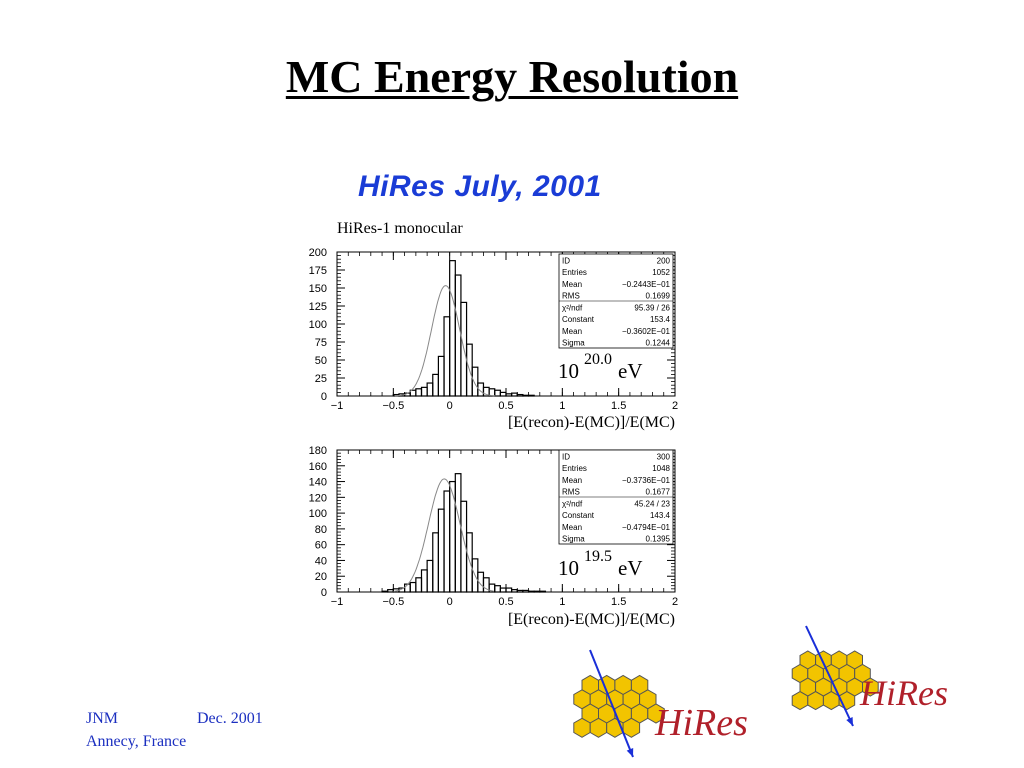  What do you see at coordinates (318, 467) in the screenshot?
I see `y-tick-label: 160` at bounding box center [318, 467].